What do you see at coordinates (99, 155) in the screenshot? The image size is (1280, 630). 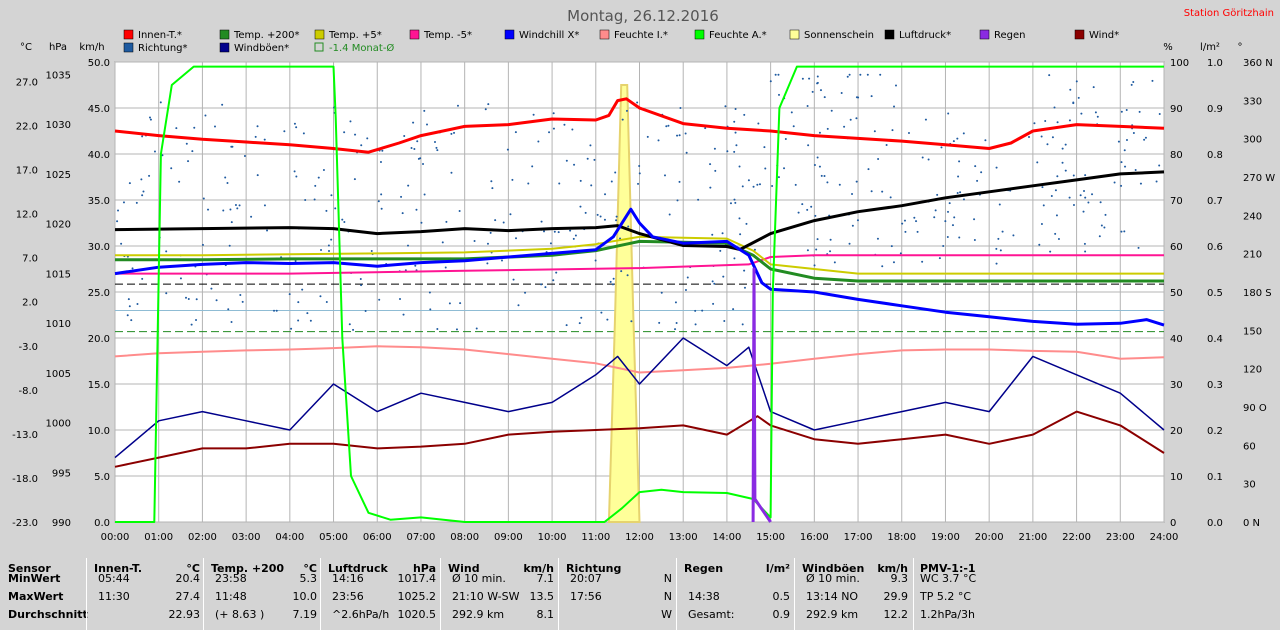 I see `tick-label-kmh: 40.0` at bounding box center [99, 155].